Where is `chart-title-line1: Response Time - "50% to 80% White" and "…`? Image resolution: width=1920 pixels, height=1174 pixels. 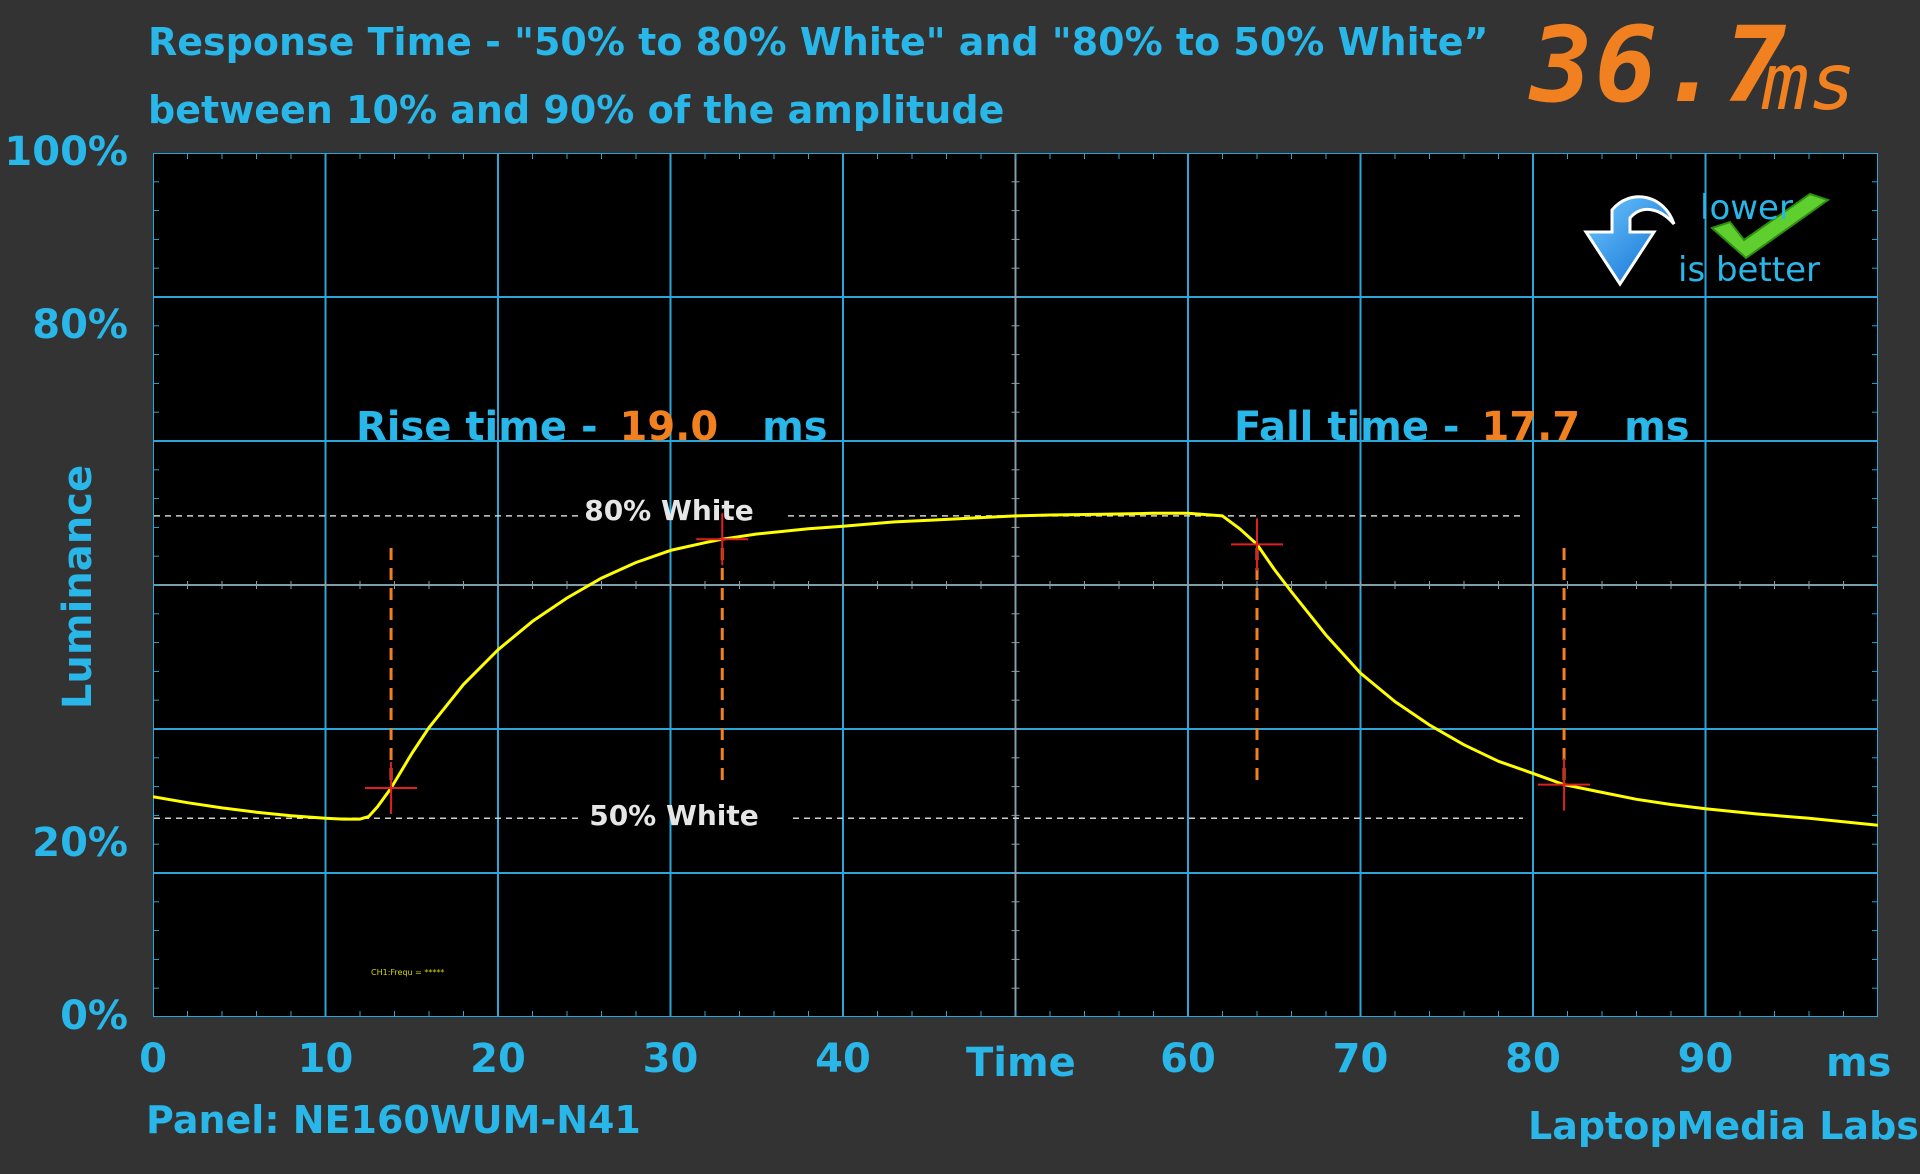
chart-title-line1: Response Time - "50% to 80% White" and "… is located at coordinates (818, 42).